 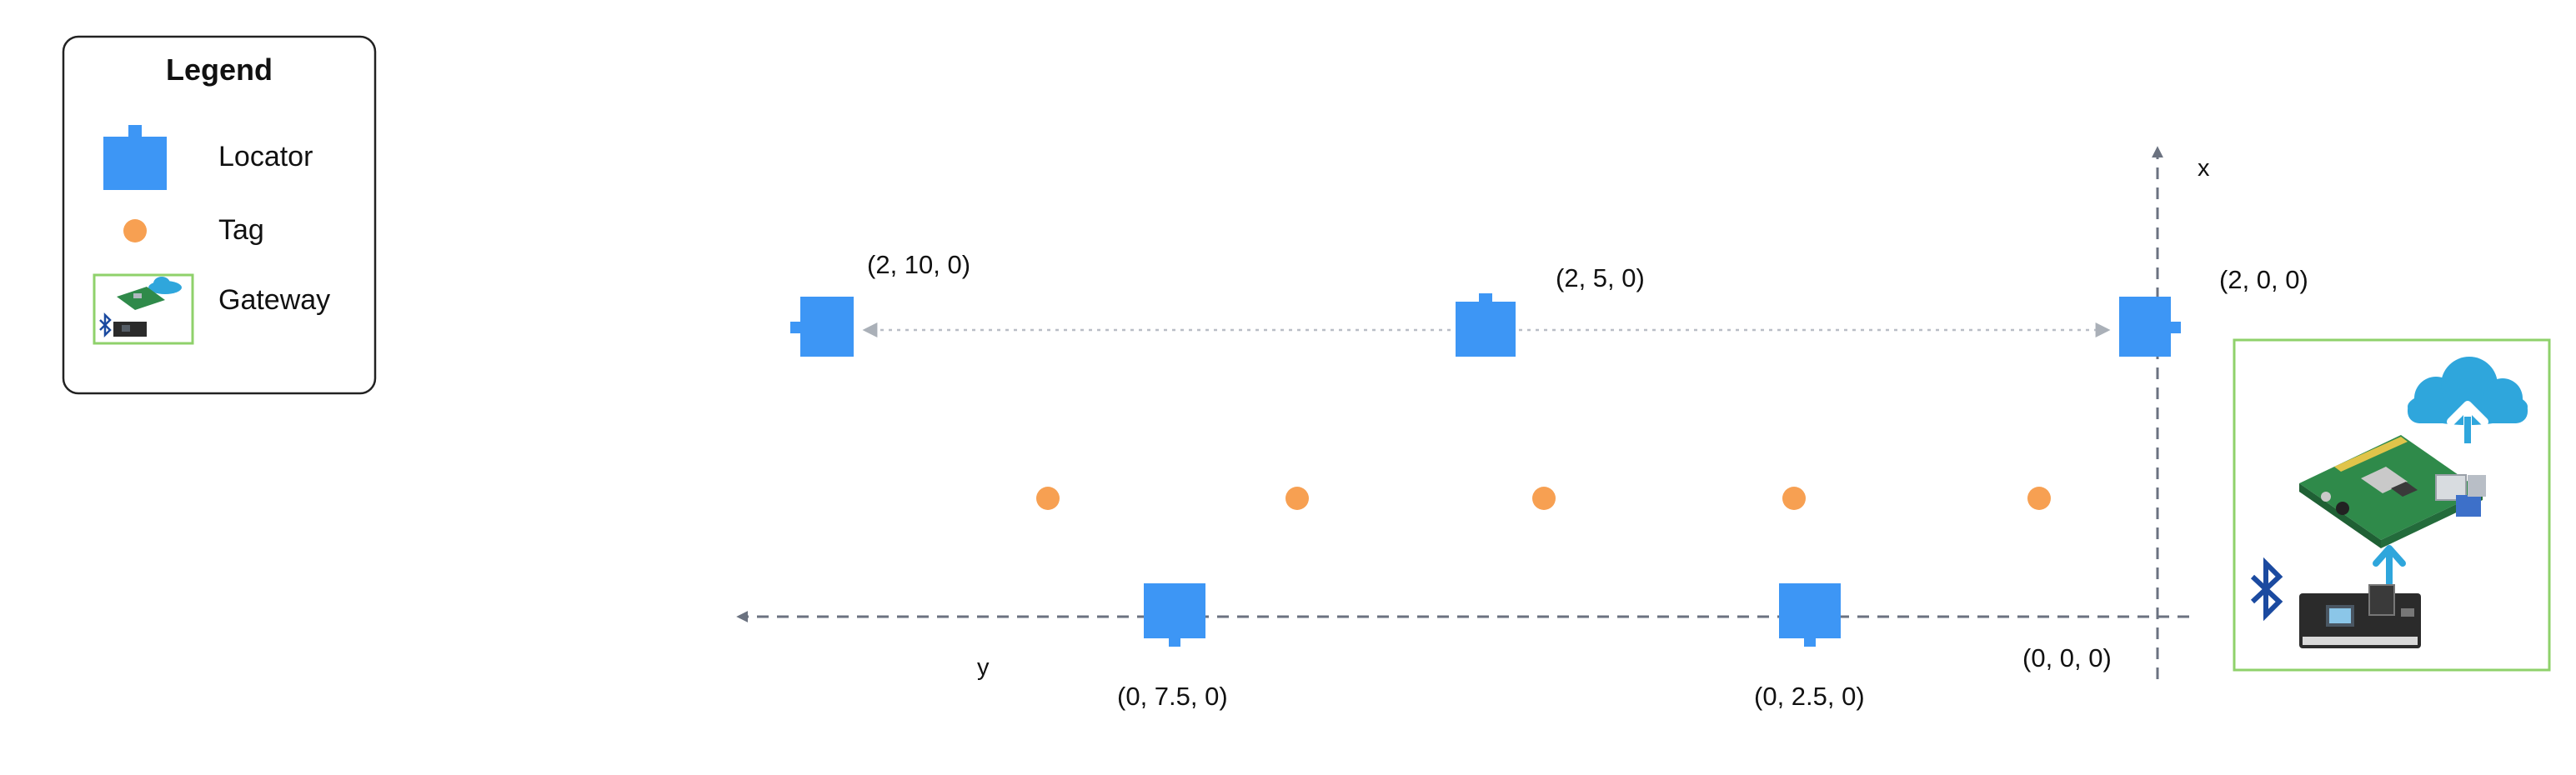 I want to click on upload-arrow-icon, so click(x=2389, y=566).